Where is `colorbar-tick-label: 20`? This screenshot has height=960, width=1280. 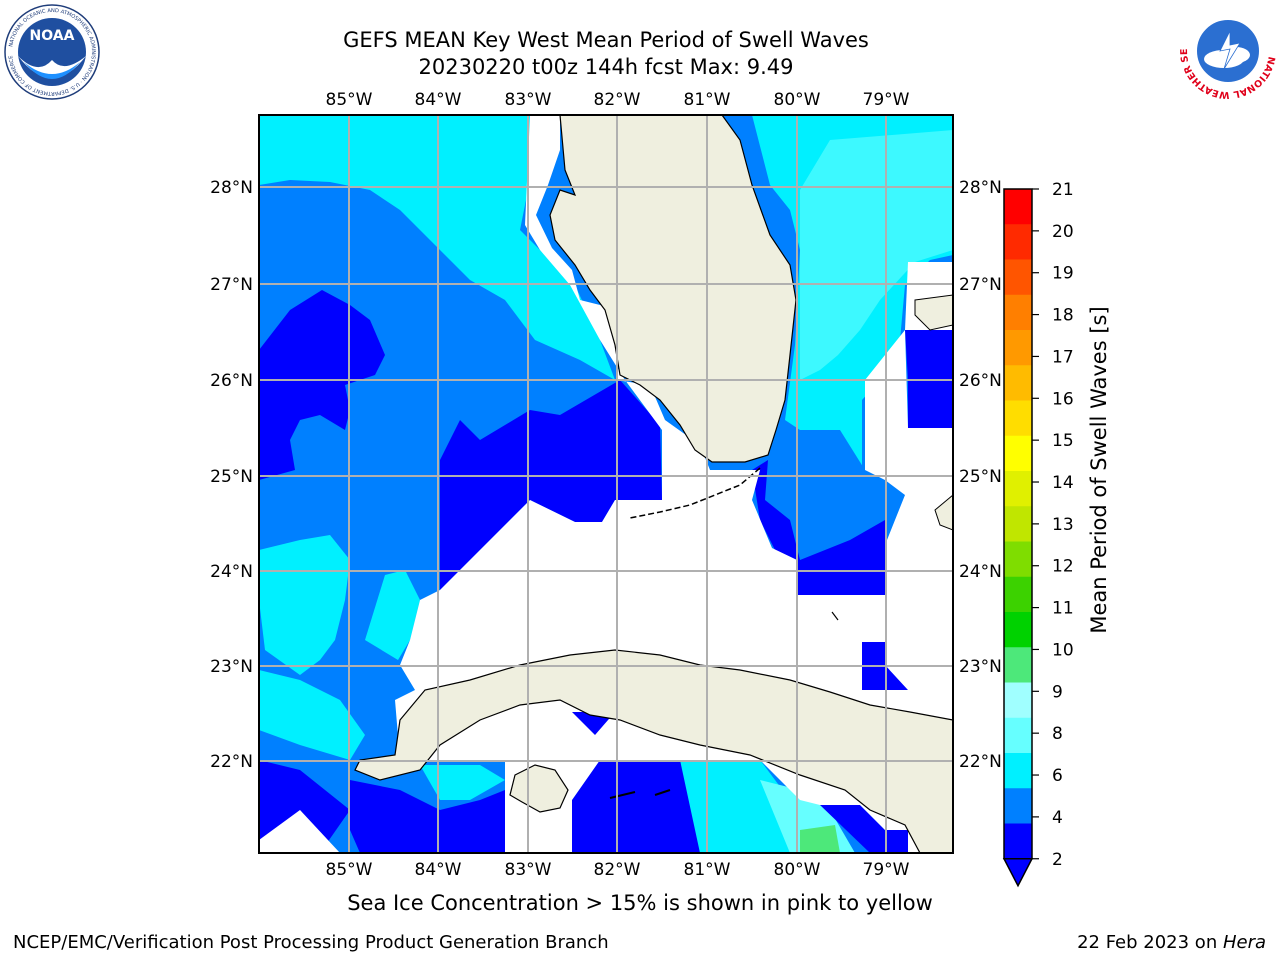 colorbar-tick-label: 20 is located at coordinates (1063, 232).